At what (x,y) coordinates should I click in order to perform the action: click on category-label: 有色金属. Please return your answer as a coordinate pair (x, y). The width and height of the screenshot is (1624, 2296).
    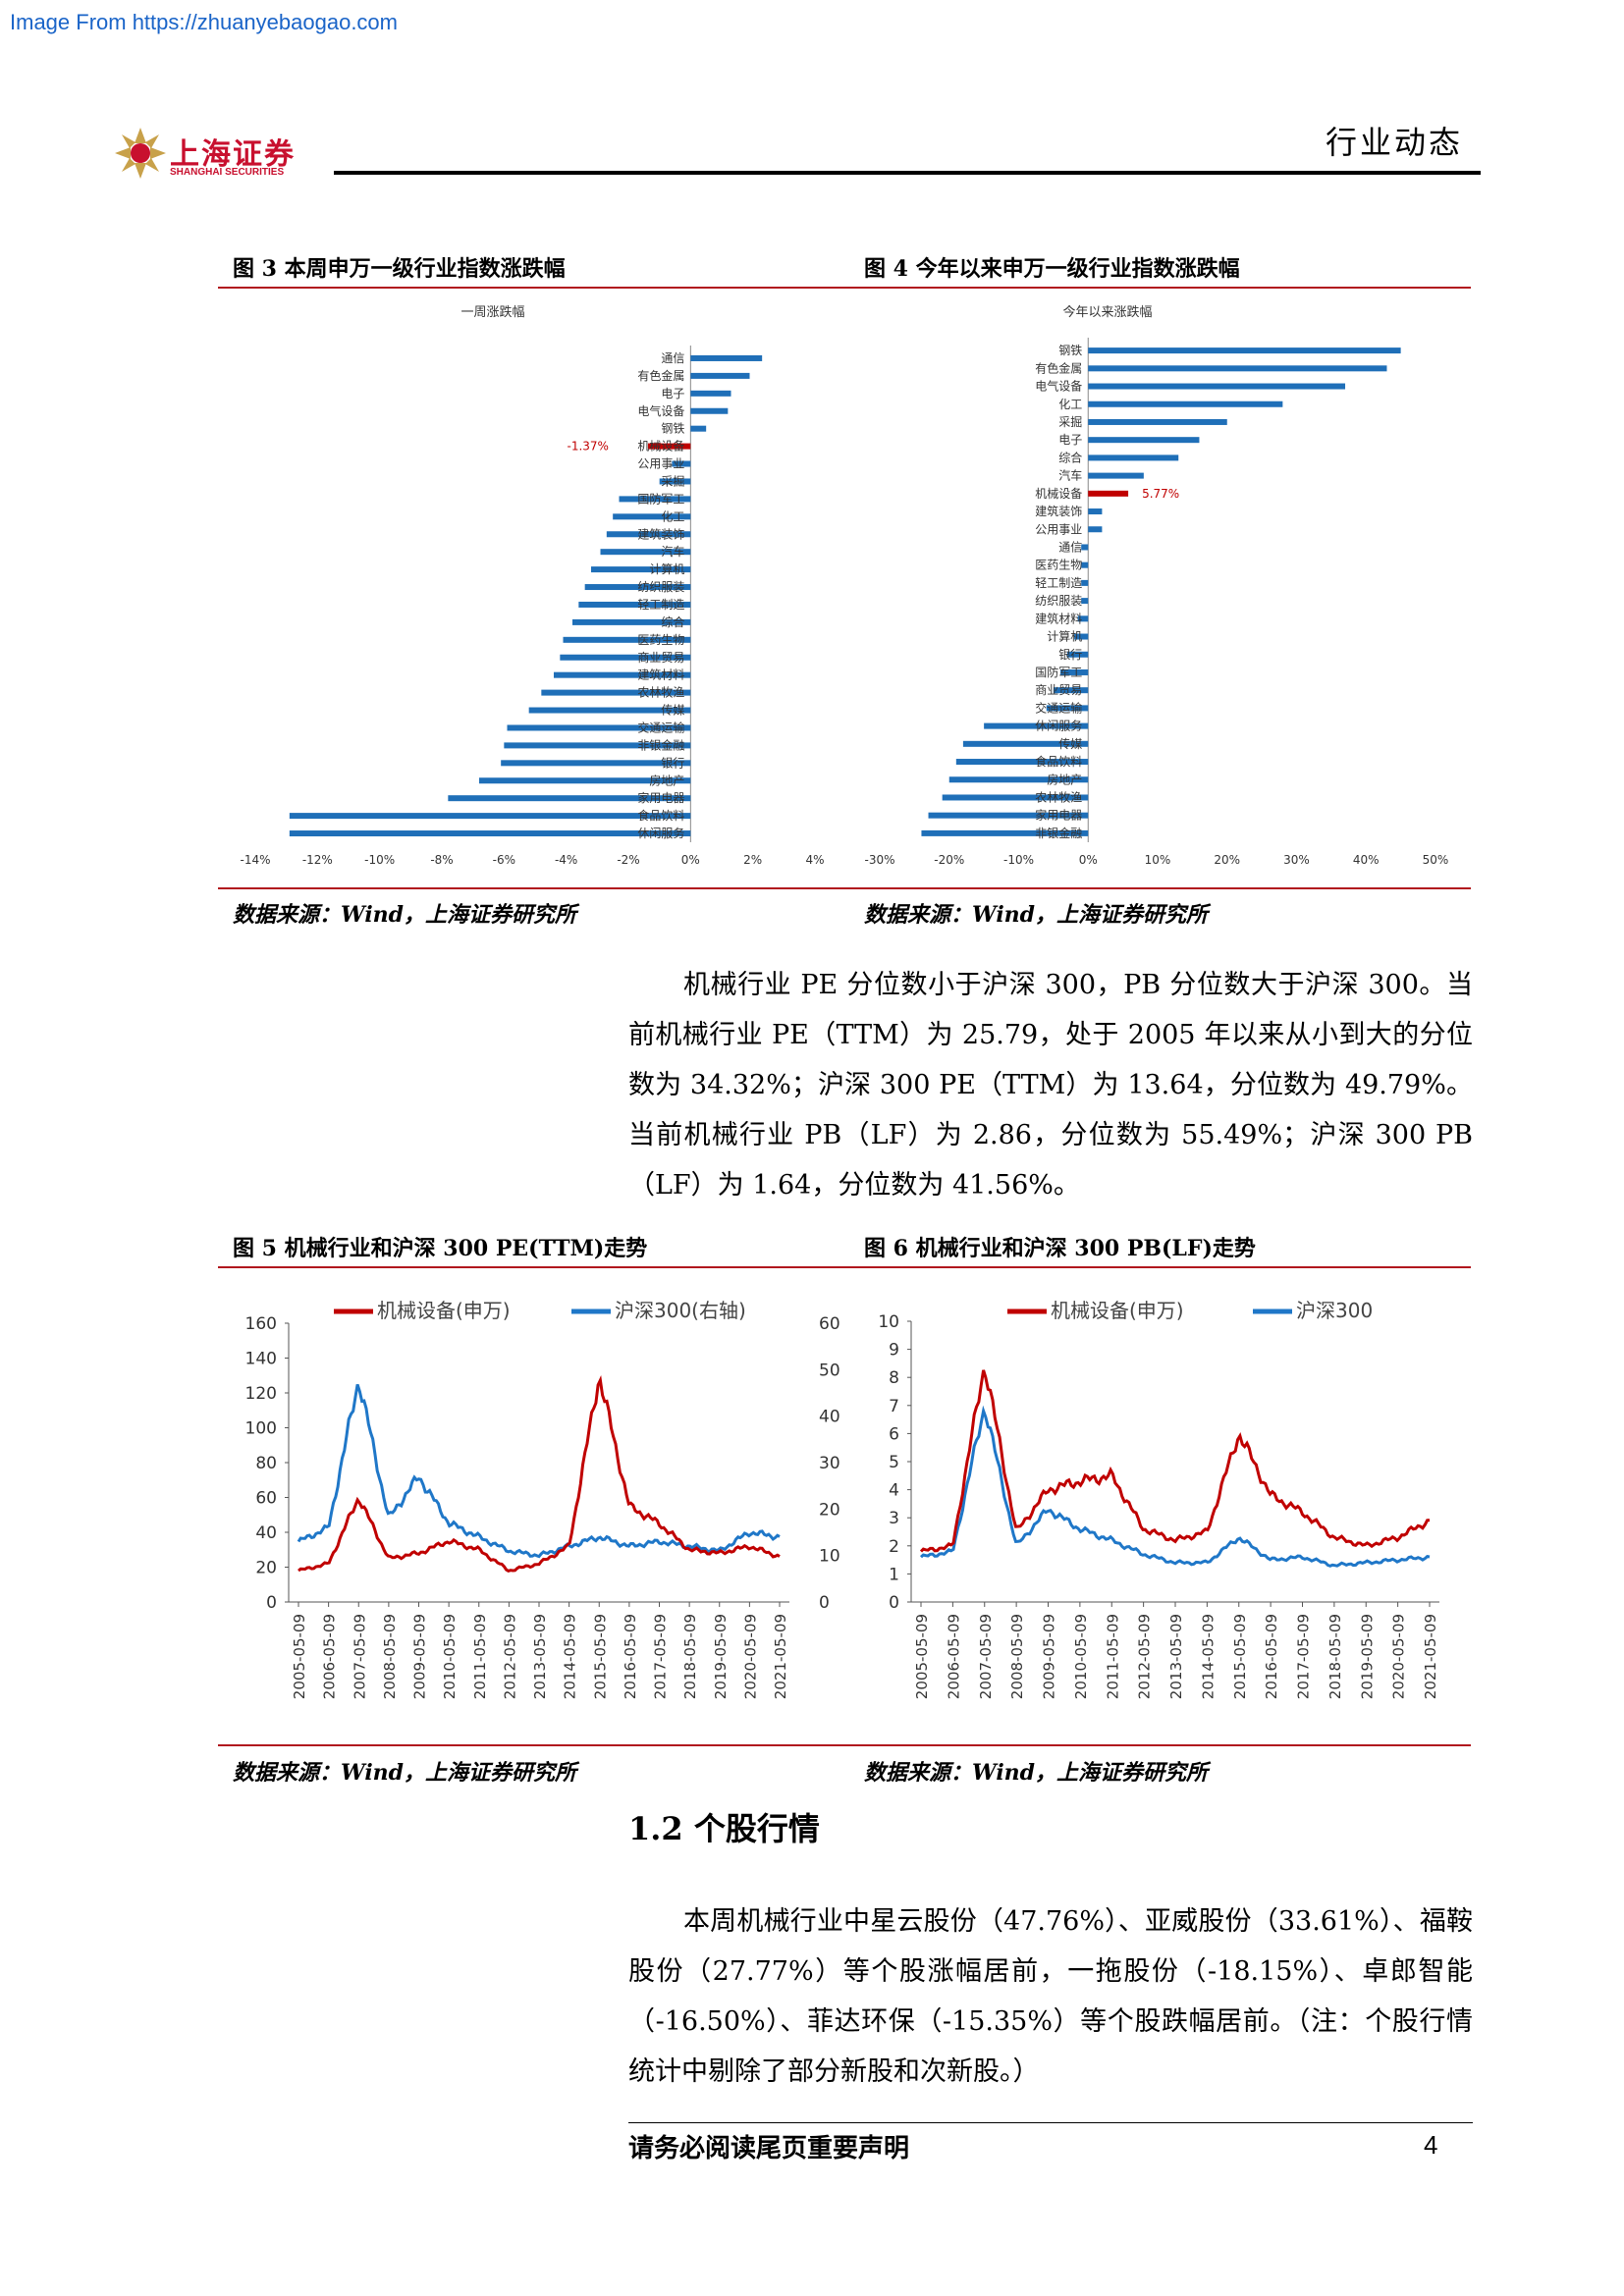
    Looking at the image, I should click on (1058, 368).